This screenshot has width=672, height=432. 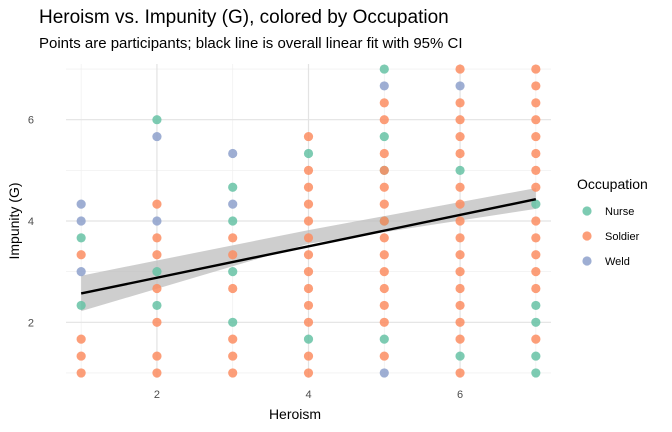 I want to click on y-tick-label: 6, so click(x=31, y=121).